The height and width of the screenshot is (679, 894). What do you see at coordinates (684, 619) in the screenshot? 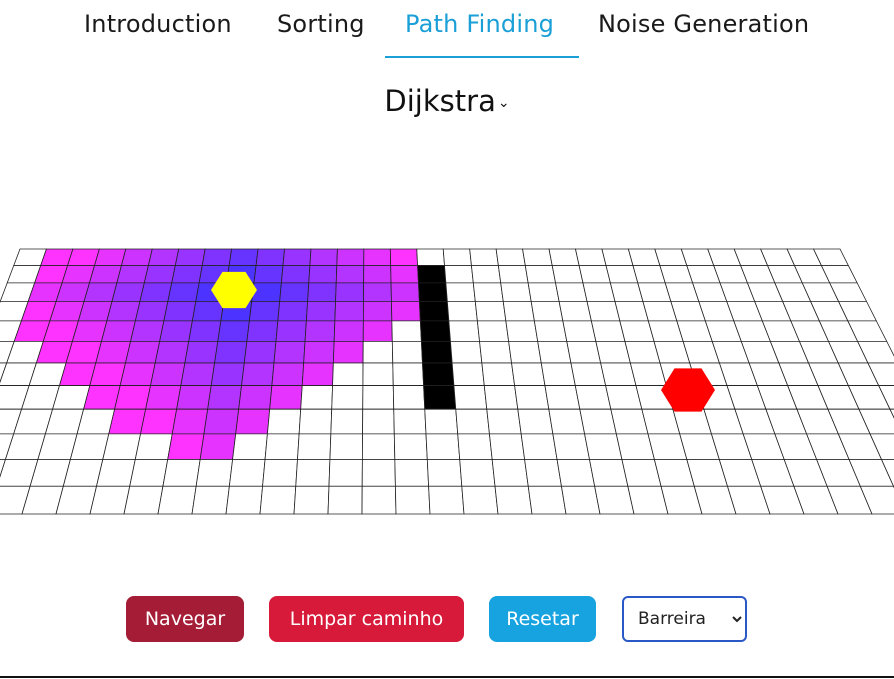
I see `cell-mode-select: Barreira` at bounding box center [684, 619].